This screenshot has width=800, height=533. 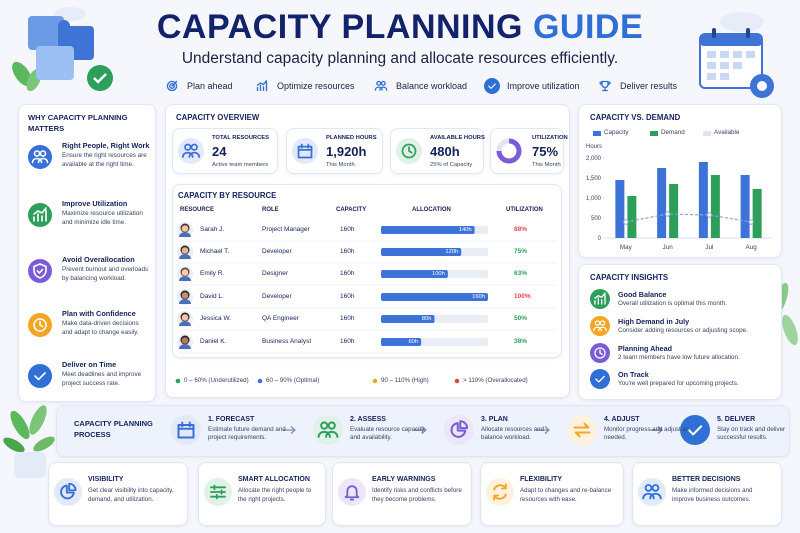 I want to click on line, so click(x=688, y=218).